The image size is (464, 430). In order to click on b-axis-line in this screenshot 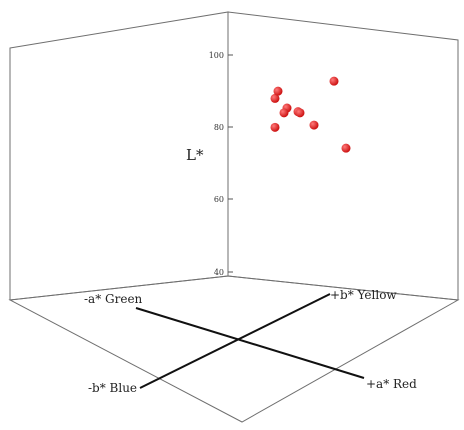, I will do `click(235, 341)`.